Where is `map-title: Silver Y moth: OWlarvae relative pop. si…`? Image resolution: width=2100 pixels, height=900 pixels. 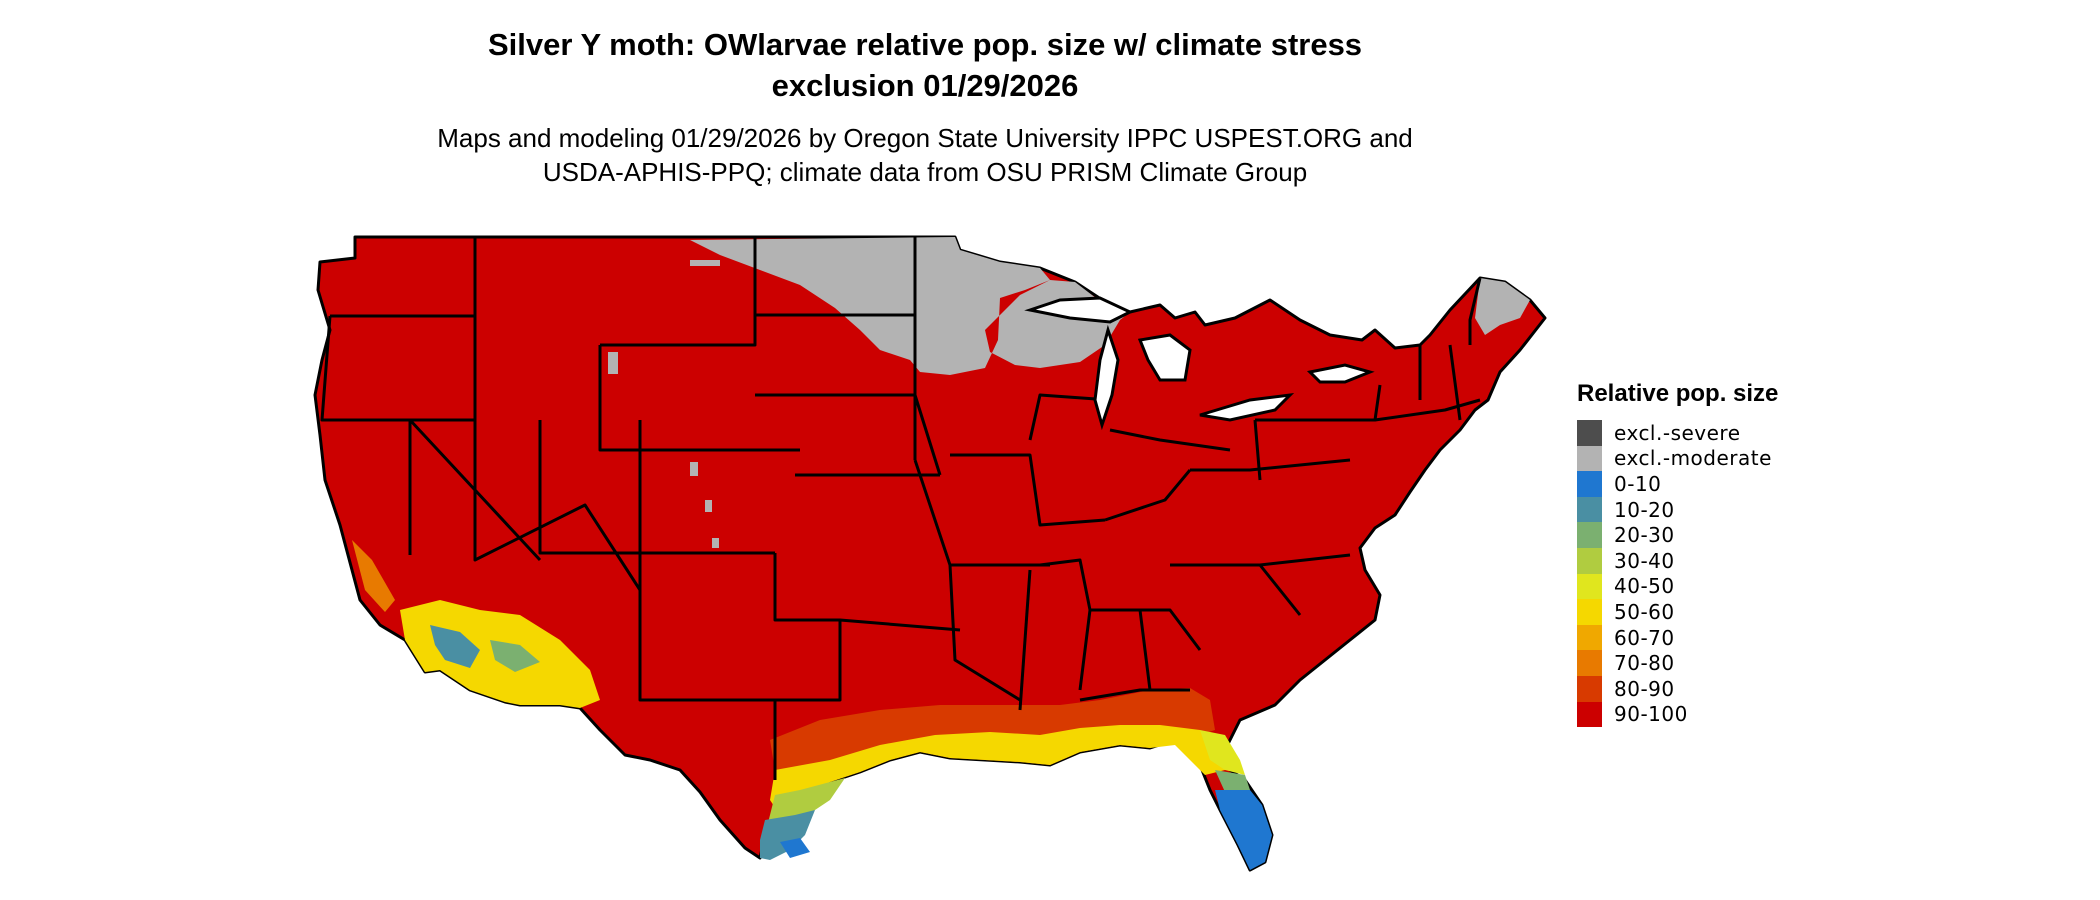
map-title: Silver Y moth: OWlarvae relative pop. si… is located at coordinates (925, 65).